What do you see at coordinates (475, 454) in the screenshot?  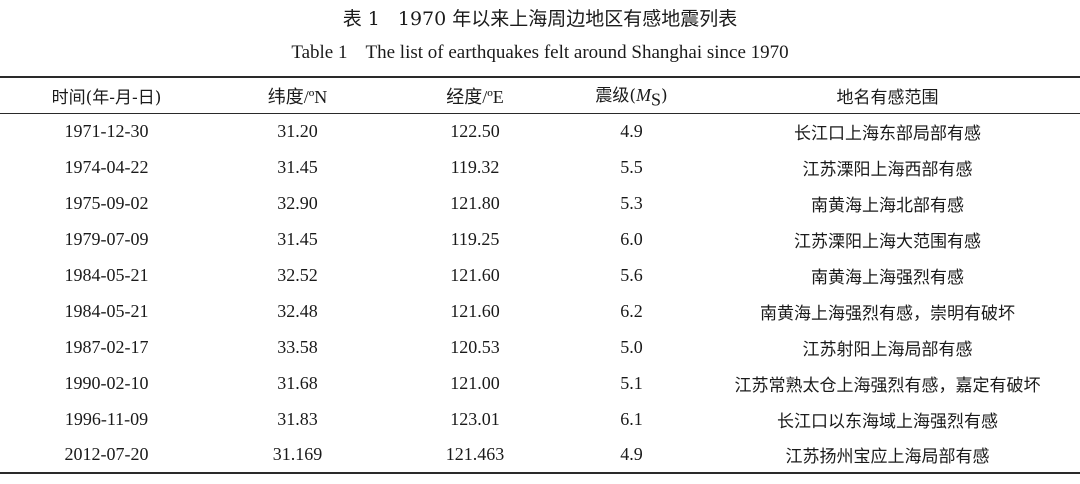 I see `cell-longitude: 121.463` at bounding box center [475, 454].